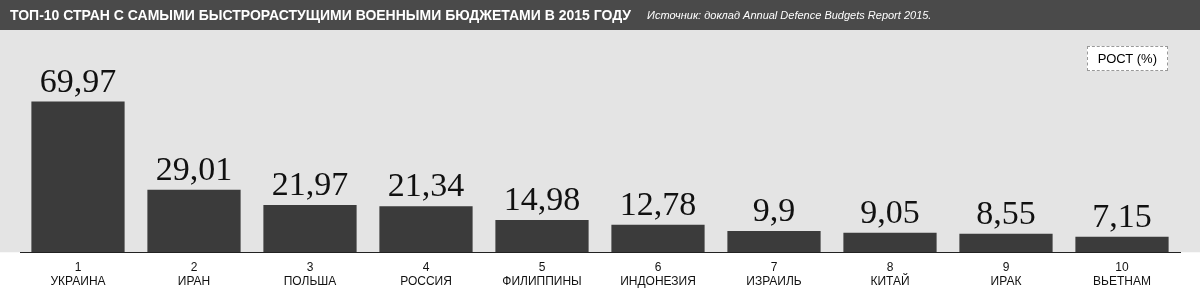 Image resolution: width=1200 pixels, height=301 pixels. What do you see at coordinates (78, 80) in the screenshot?
I see `data-label: 69,97` at bounding box center [78, 80].